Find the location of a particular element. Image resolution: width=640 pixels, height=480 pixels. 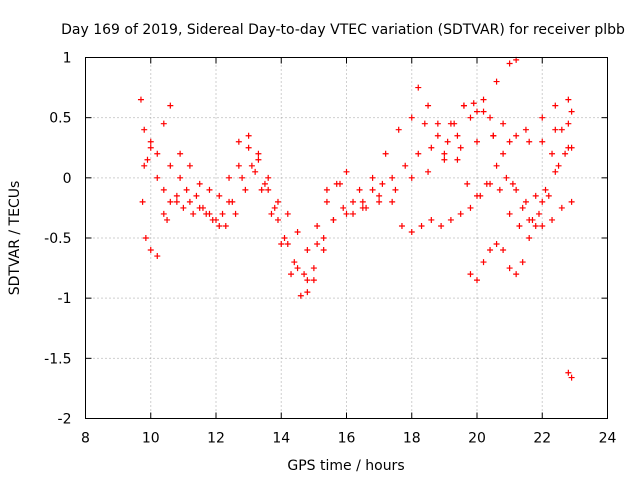

y-tick-label: 1 is located at coordinates (67, 59).